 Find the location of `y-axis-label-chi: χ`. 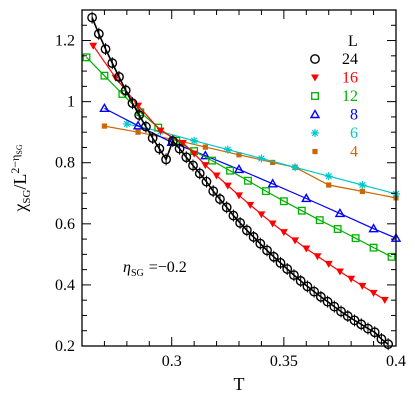

y-axis-label-chi: χ is located at coordinates (20, 208).